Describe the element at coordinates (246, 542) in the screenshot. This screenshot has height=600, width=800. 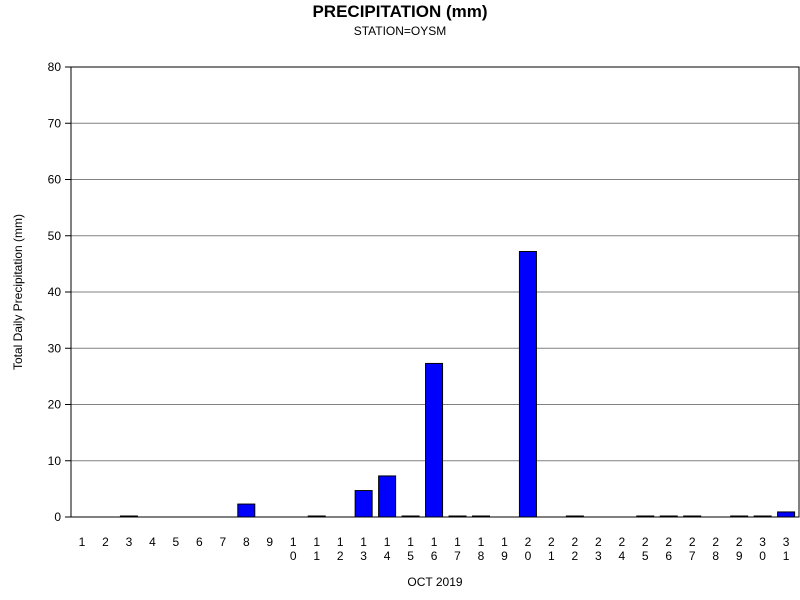
I see `x-tick-label: 8` at that location.